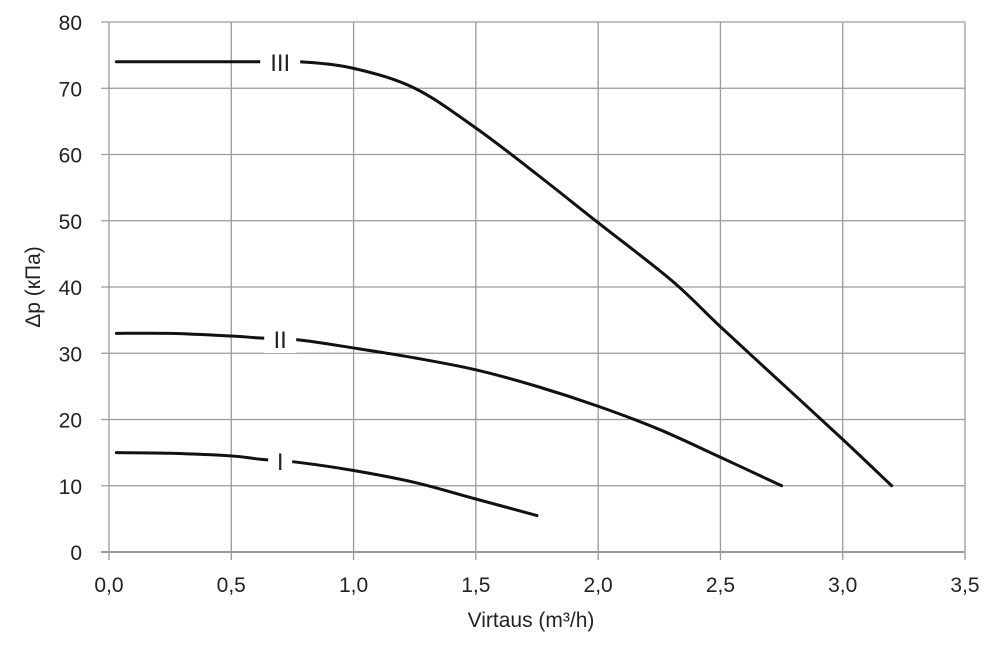 The image size is (1000, 658). I want to click on x-axis-label: Virtaus (m³/h), so click(531, 620).